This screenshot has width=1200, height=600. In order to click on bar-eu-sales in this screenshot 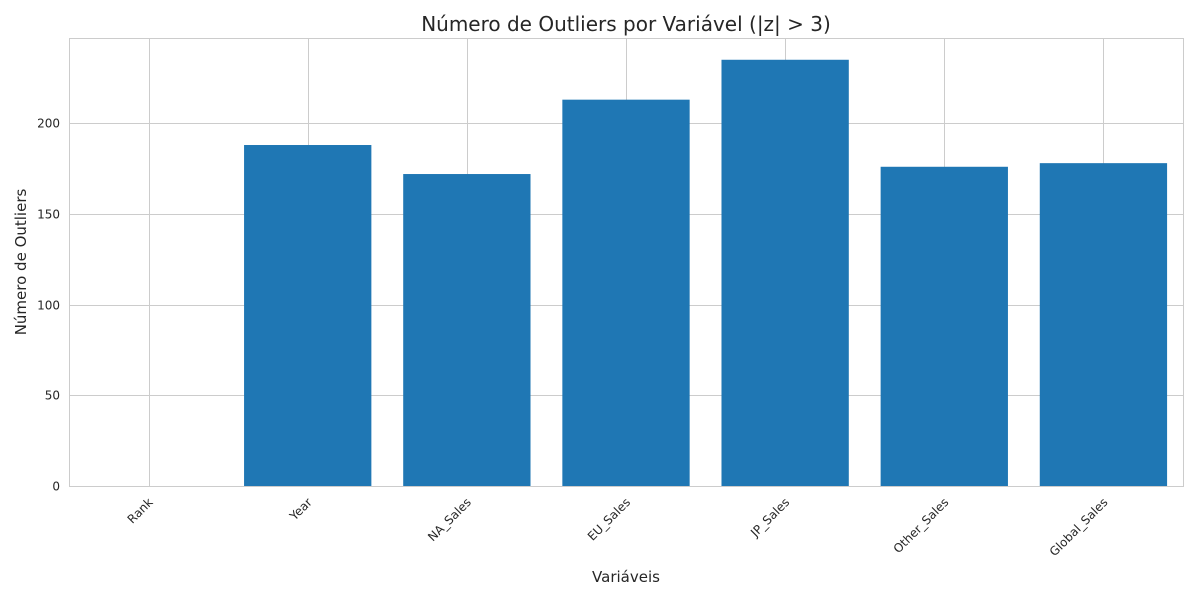, I will do `click(626, 292)`.